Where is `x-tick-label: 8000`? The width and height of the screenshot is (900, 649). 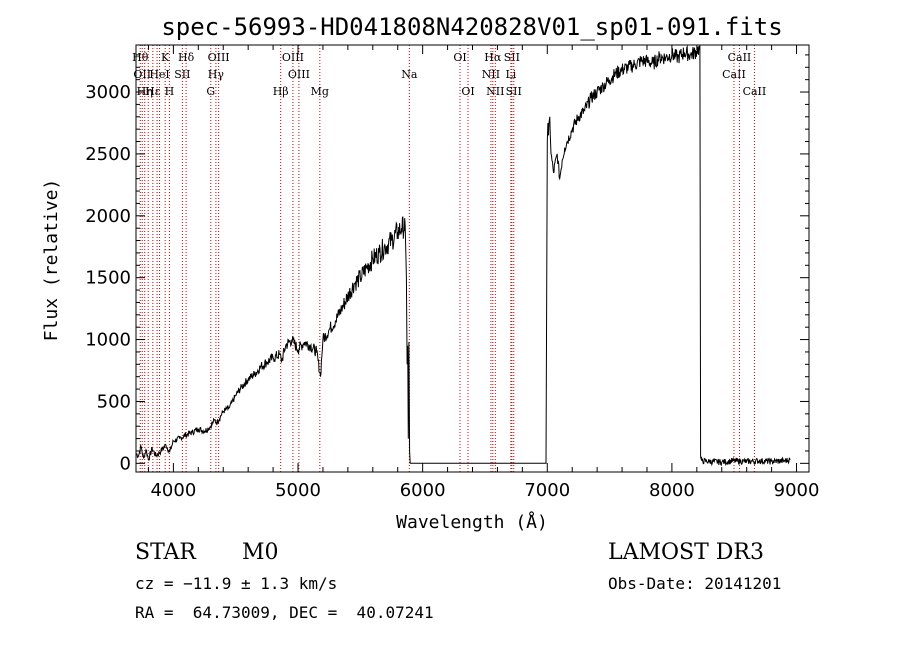
x-tick-label: 8000 is located at coordinates (672, 490).